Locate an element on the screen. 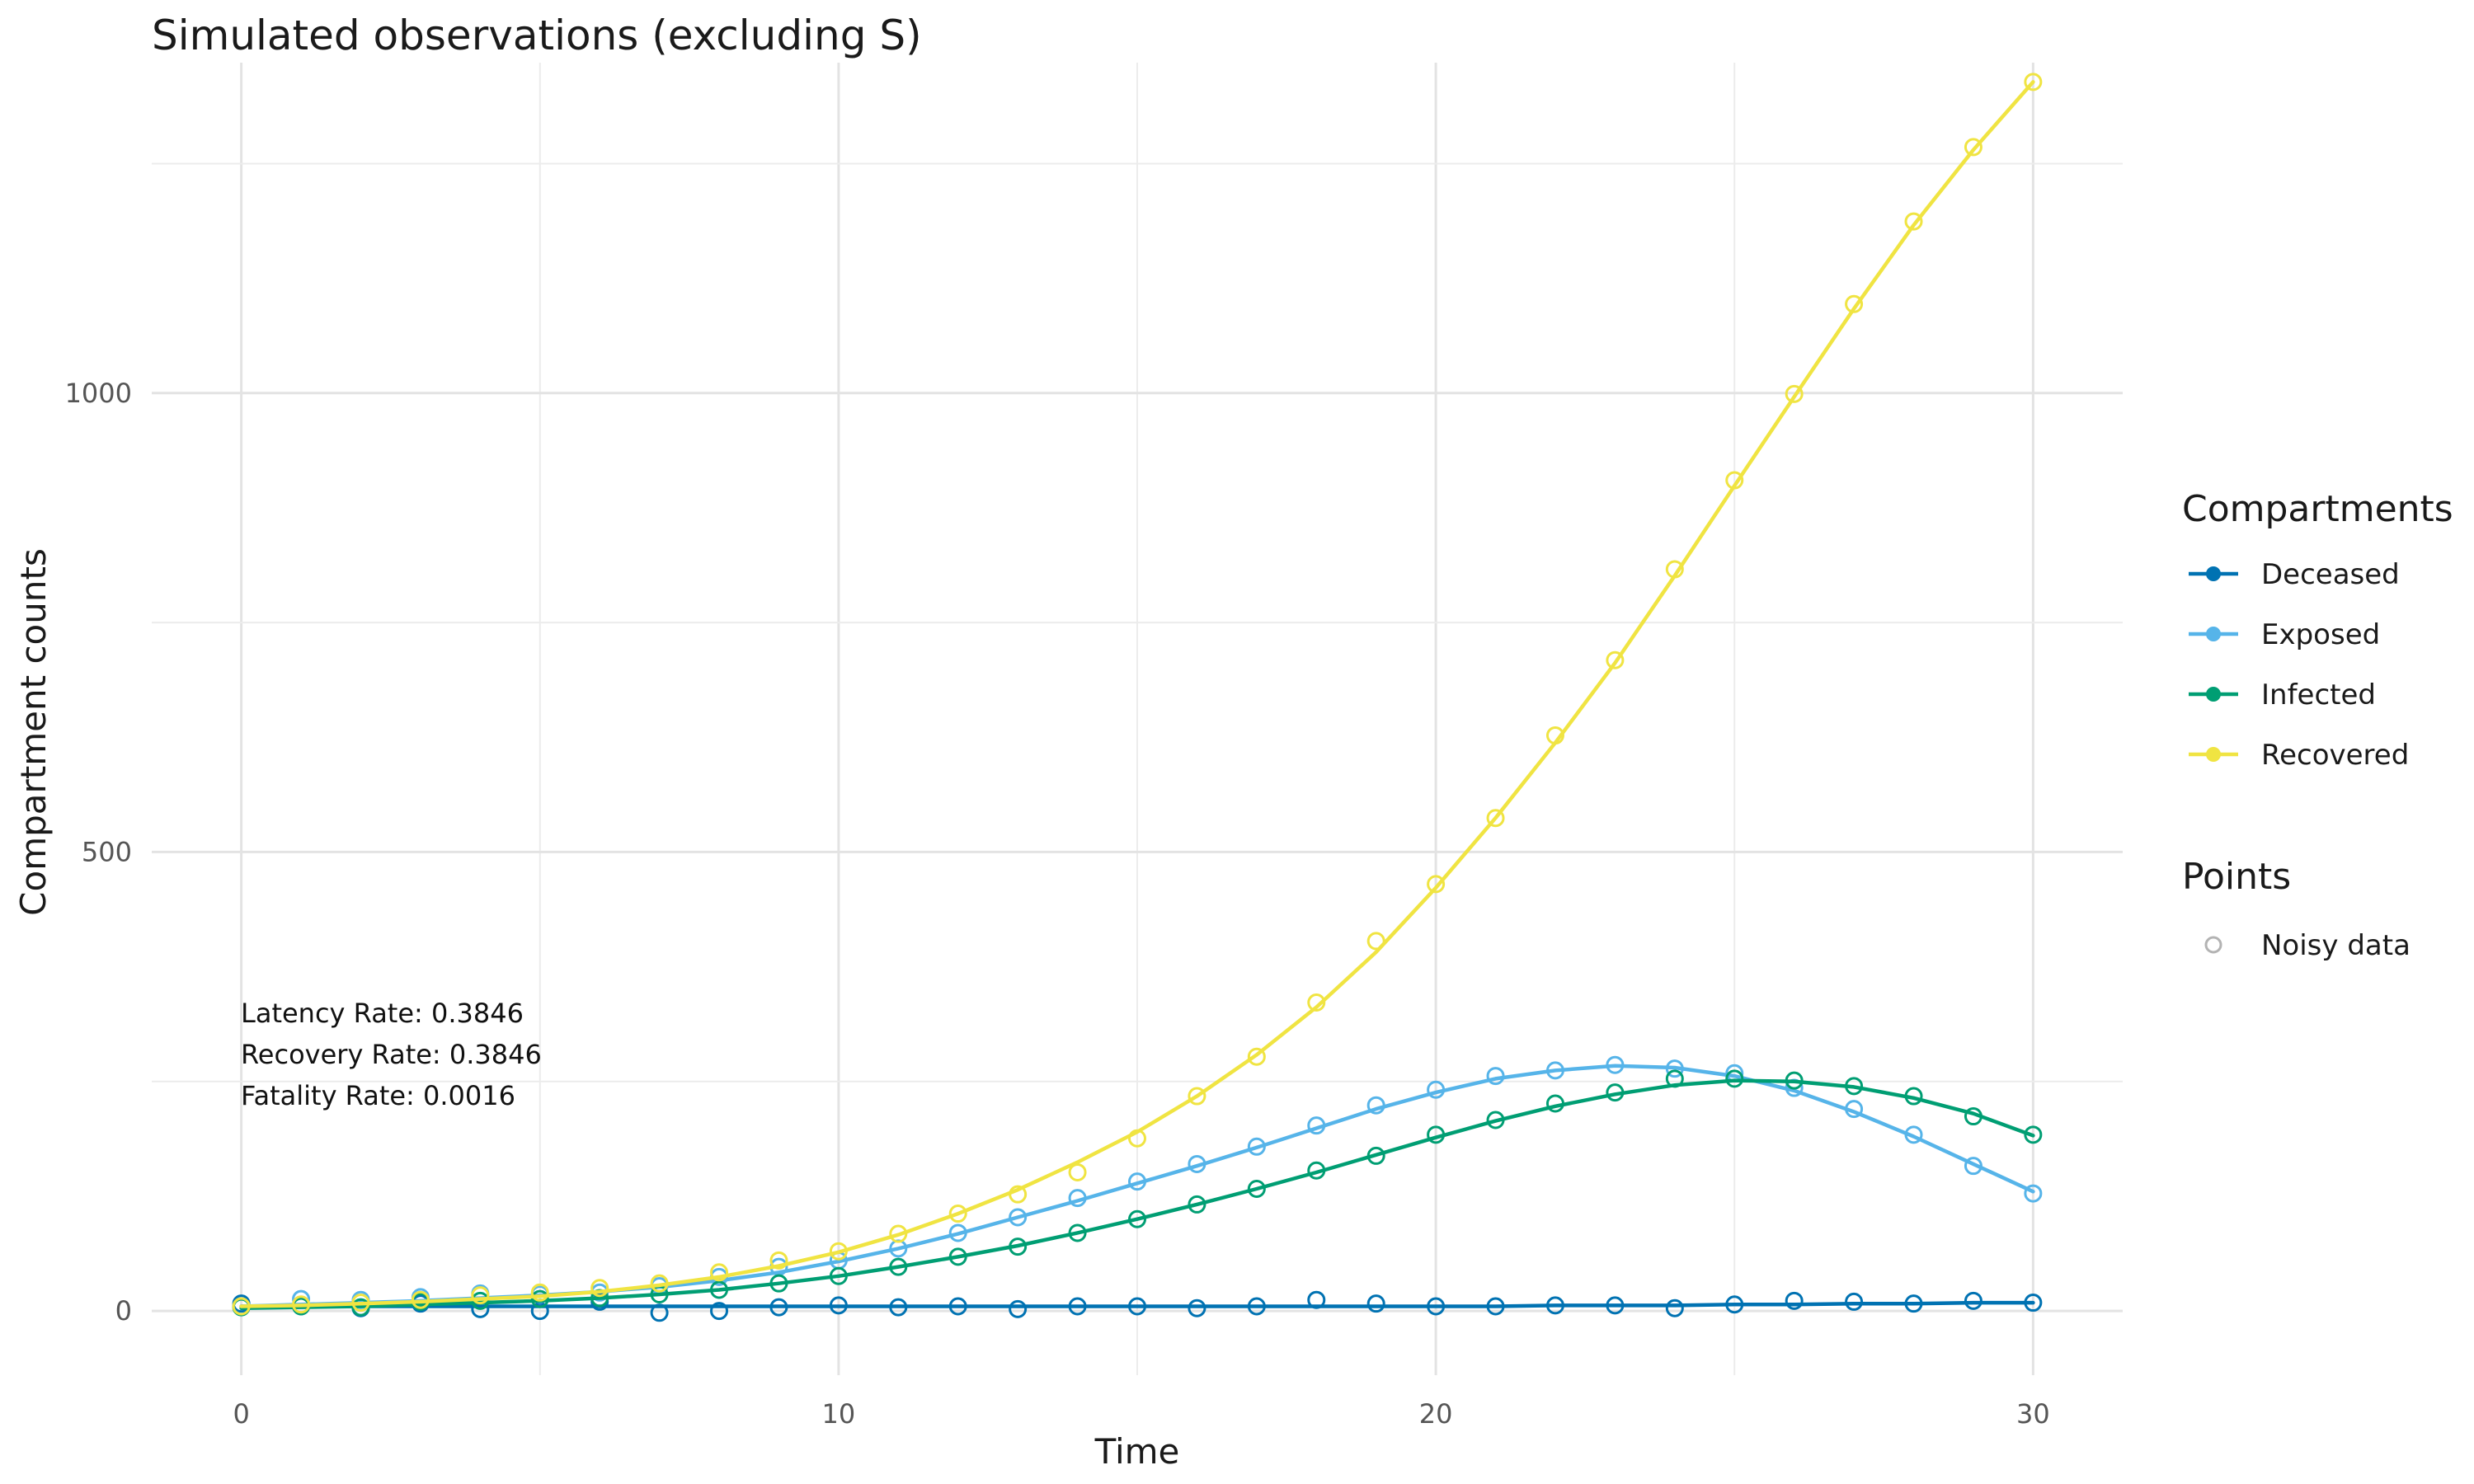 The width and height of the screenshot is (2474, 1484). legend-label: Deceased is located at coordinates (2330, 574).